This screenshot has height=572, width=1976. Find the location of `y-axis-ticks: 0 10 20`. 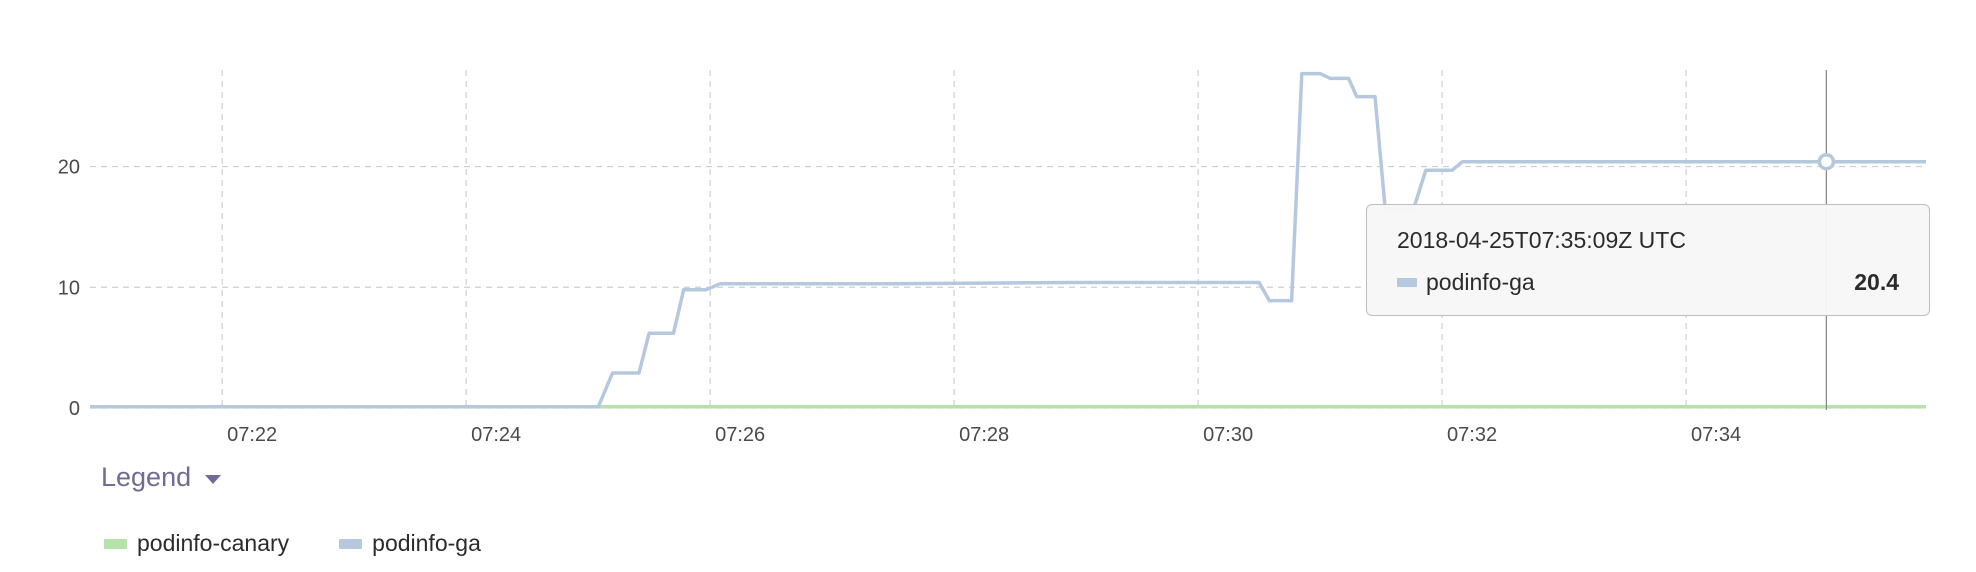

y-axis-ticks: 0 10 20 is located at coordinates (69, 288).